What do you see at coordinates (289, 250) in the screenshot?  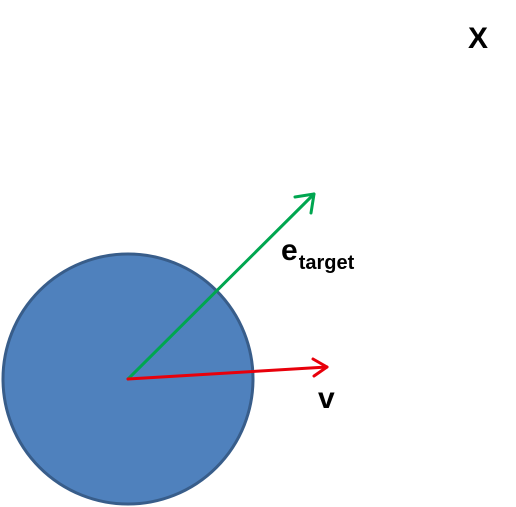 I see `target-vector-label-base: e` at bounding box center [289, 250].